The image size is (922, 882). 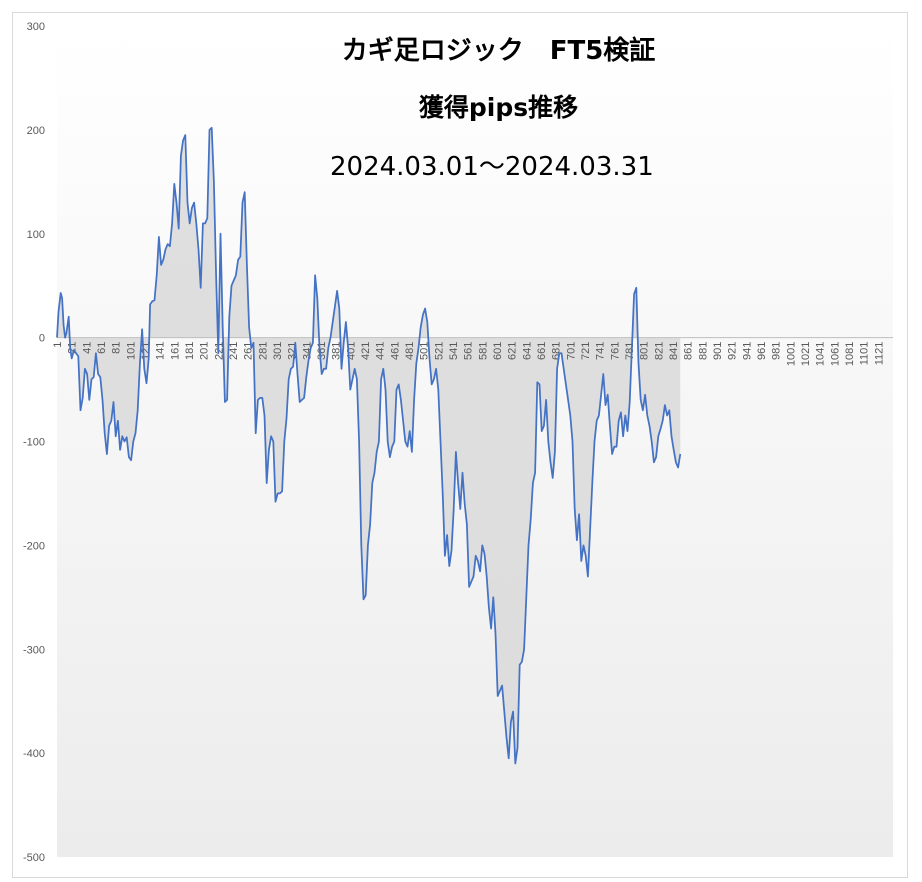 I want to click on y-tick-label: 300, so click(x=36, y=27).